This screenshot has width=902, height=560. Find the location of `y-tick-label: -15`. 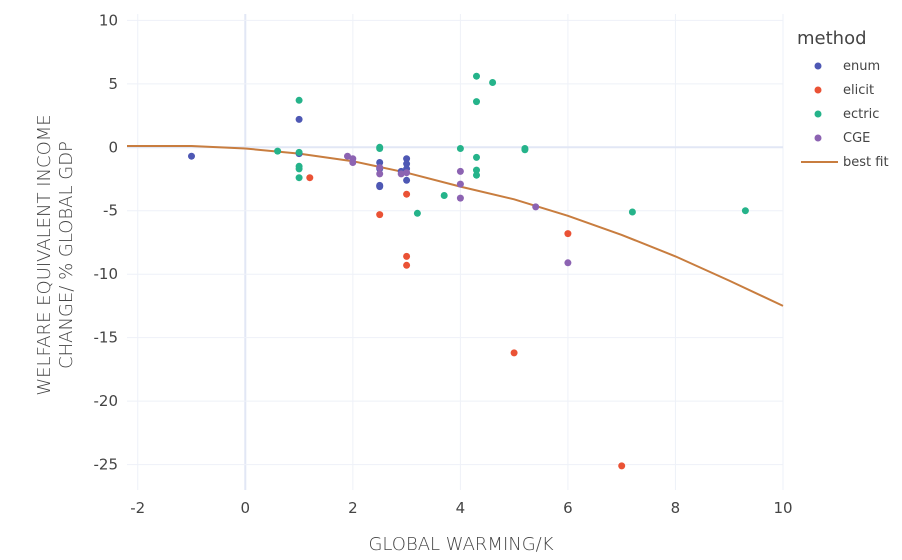

y-tick-label: -15 is located at coordinates (106, 338).